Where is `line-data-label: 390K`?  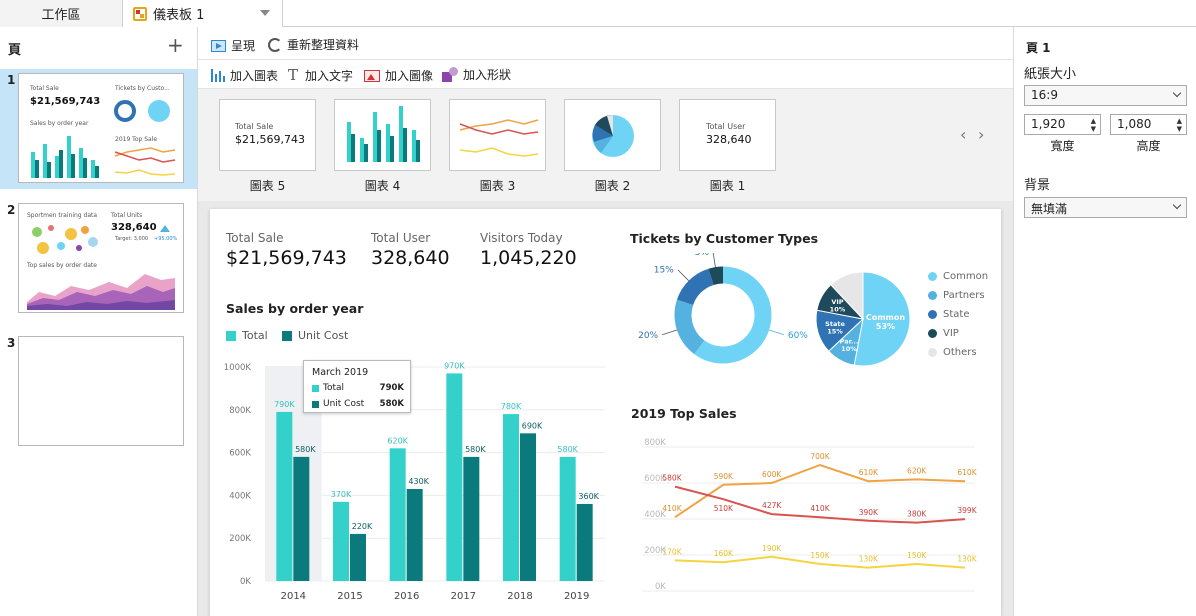
line-data-label: 390K is located at coordinates (869, 512).